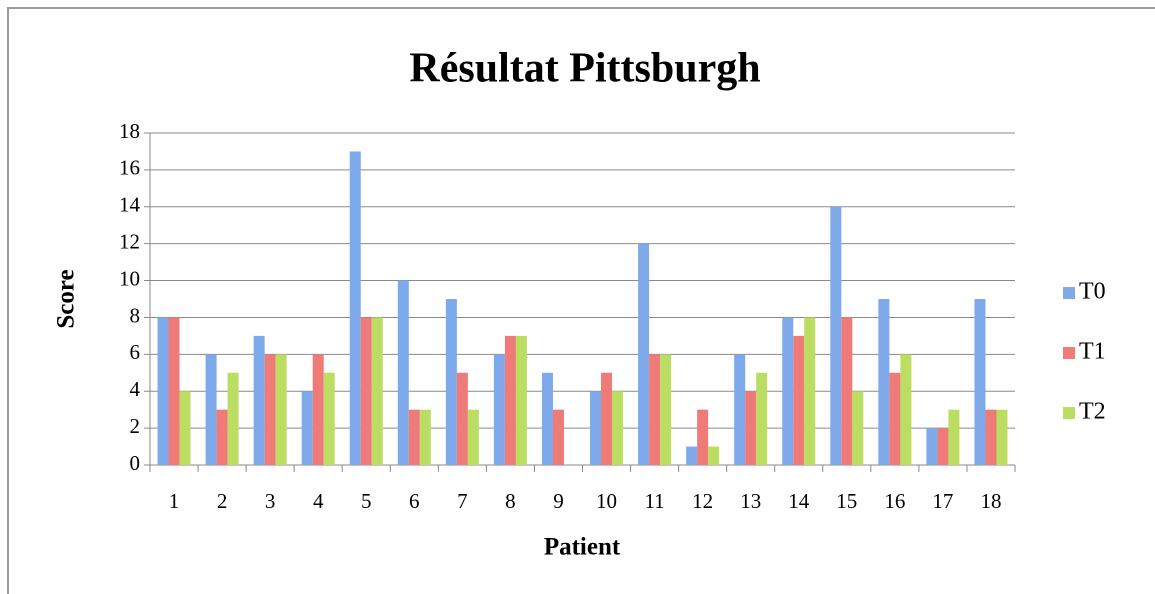  Describe the element at coordinates (66, 298) in the screenshot. I see `y-axis-title: Score` at that location.